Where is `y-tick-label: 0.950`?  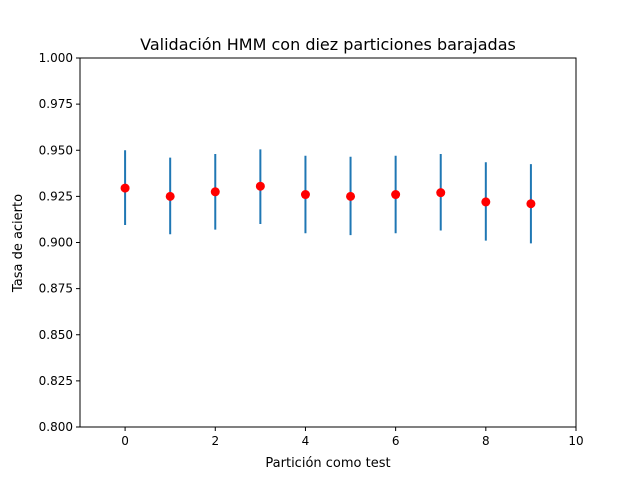 y-tick-label: 0.950 is located at coordinates (56, 150).